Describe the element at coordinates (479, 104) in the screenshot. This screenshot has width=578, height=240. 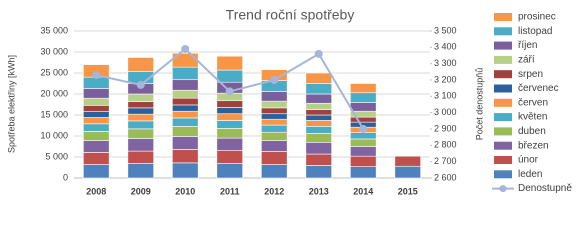
I see `y2-axis-label: Počet denostupňů` at that location.